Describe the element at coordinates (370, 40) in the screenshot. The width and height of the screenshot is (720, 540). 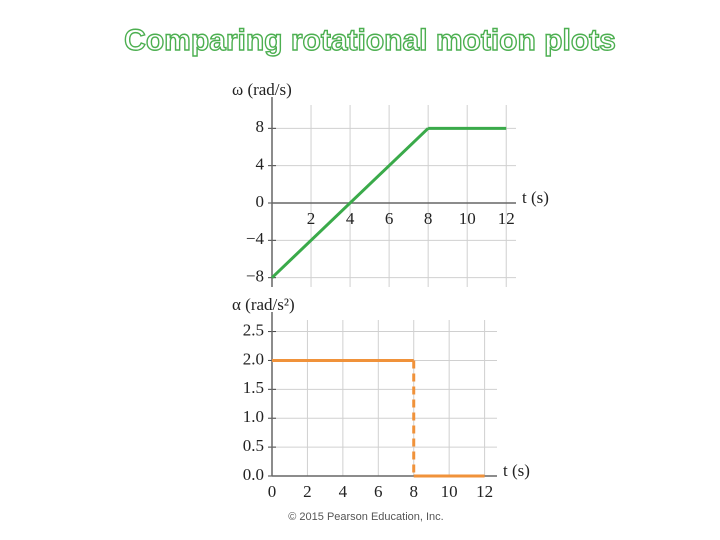
I see `slide-title: Comparing rotational motion plots` at that location.